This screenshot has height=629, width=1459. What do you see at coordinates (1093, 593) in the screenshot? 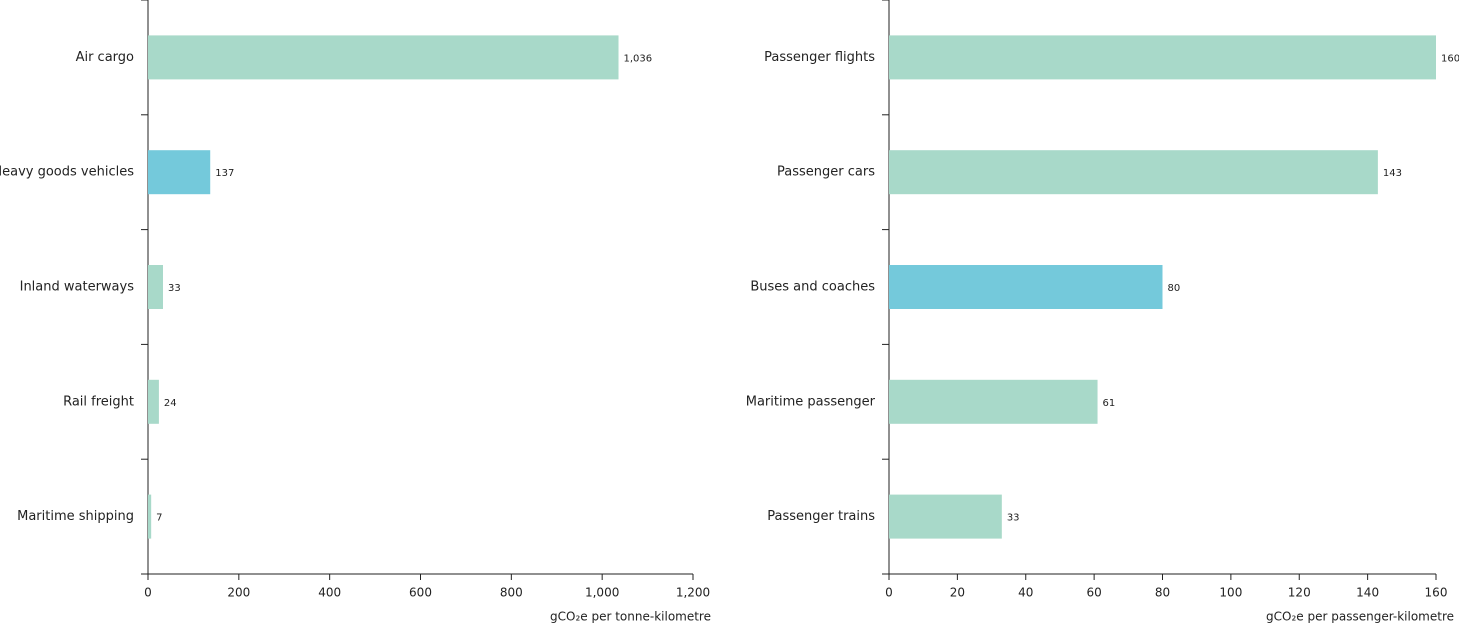
I see `x-tick-label: 60` at bounding box center [1093, 593].